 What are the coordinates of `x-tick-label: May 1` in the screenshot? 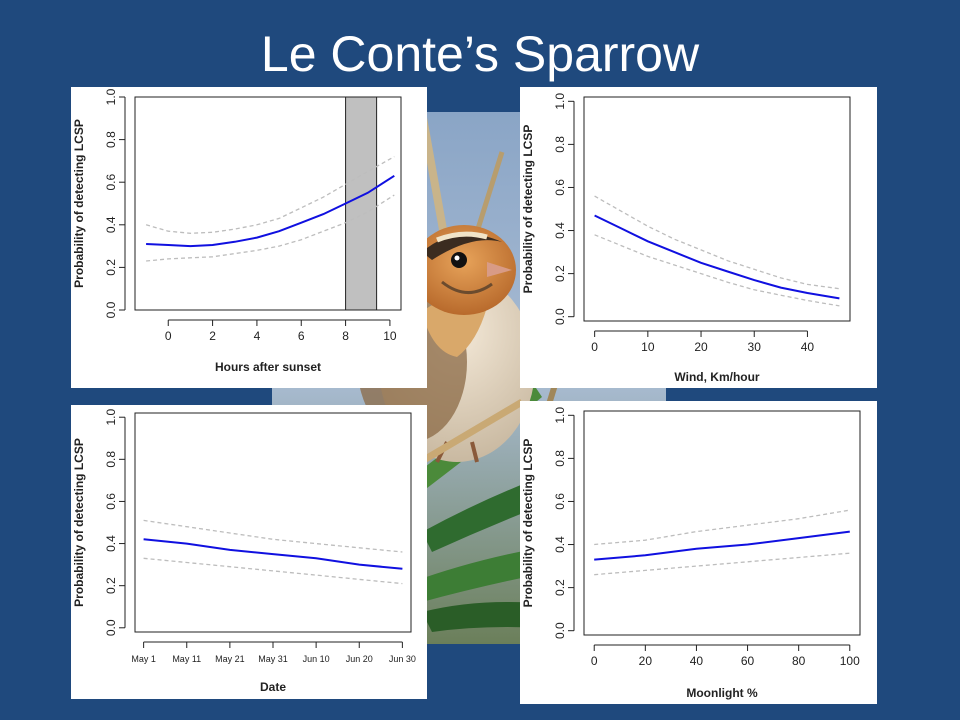 It's located at (143, 659).